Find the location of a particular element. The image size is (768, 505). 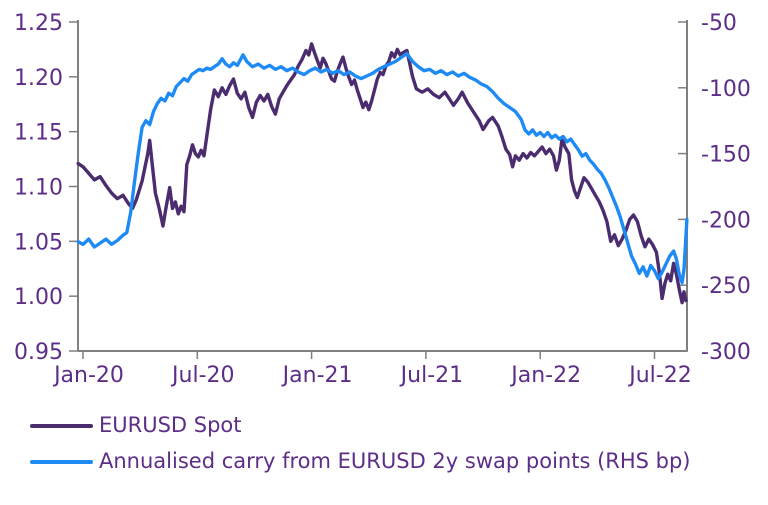

x-axis-tick-label: Jan-20 is located at coordinates (88, 375).